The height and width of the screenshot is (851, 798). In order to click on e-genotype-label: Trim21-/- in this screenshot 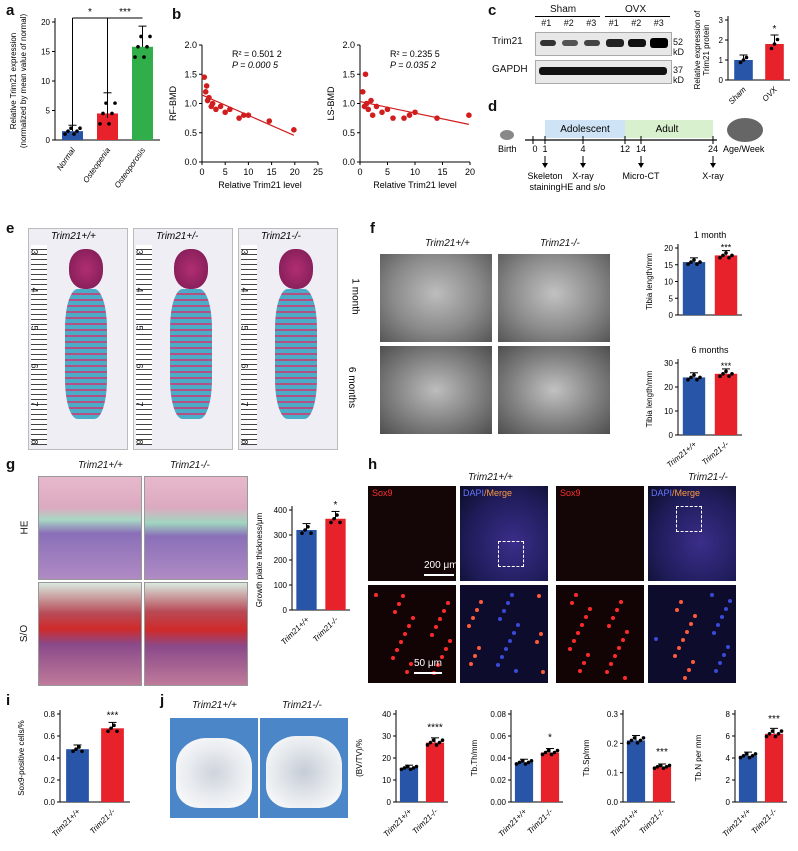, I will do `click(281, 236)`.